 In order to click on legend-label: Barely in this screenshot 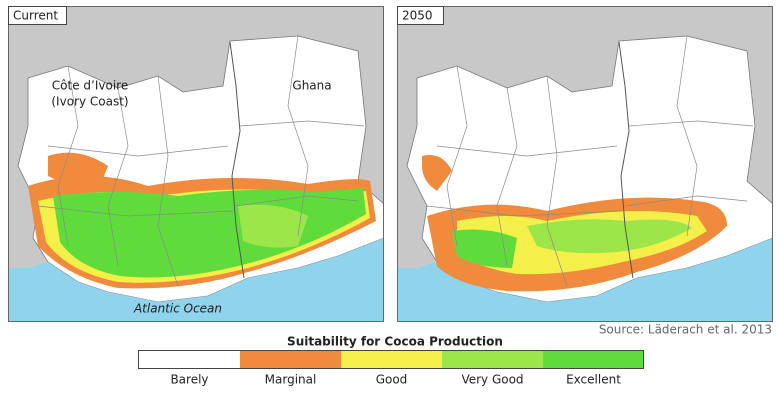, I will do `click(189, 380)`.